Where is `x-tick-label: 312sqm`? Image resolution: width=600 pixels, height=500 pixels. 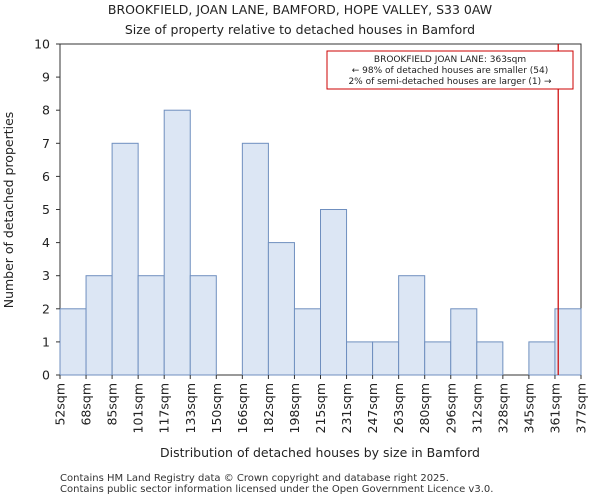 x-tick-label: 312sqm is located at coordinates (476, 408).